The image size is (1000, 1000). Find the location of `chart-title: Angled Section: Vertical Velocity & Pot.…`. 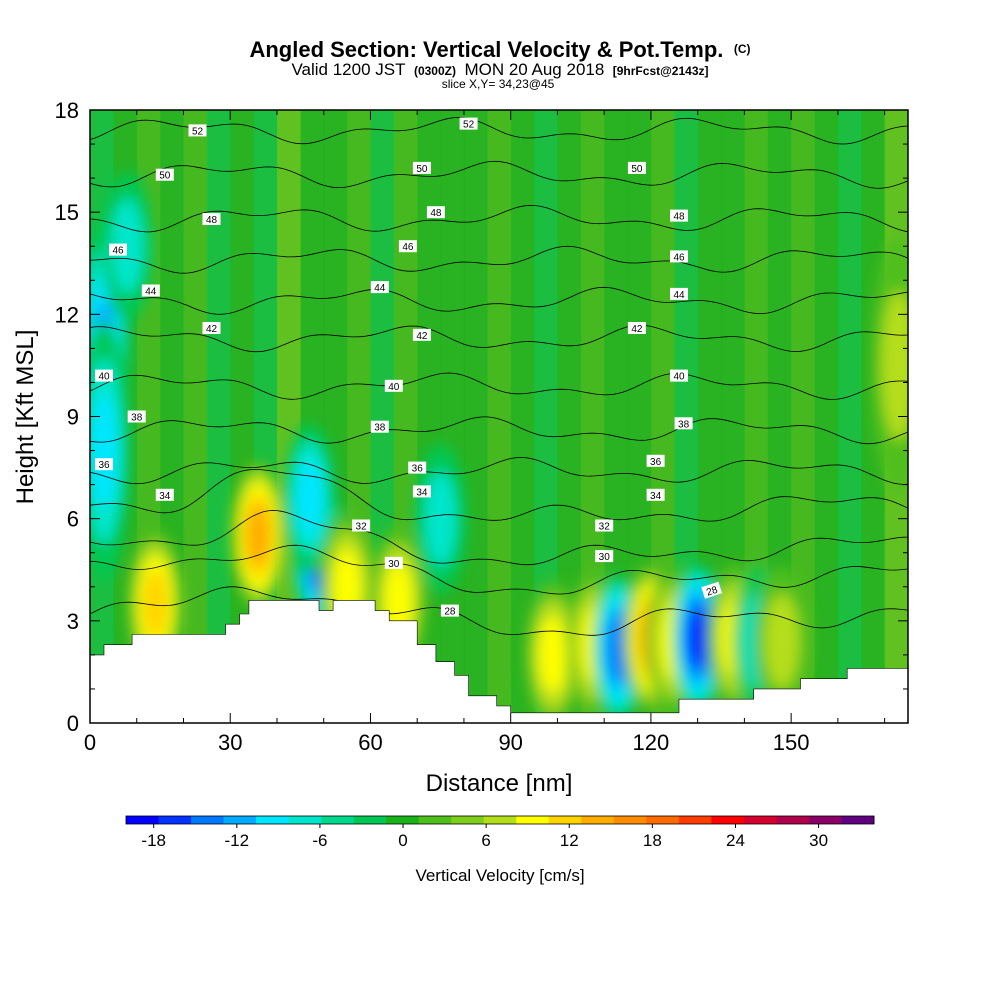

chart-title: Angled Section: Vertical Velocity & Pot.… is located at coordinates (499, 49).